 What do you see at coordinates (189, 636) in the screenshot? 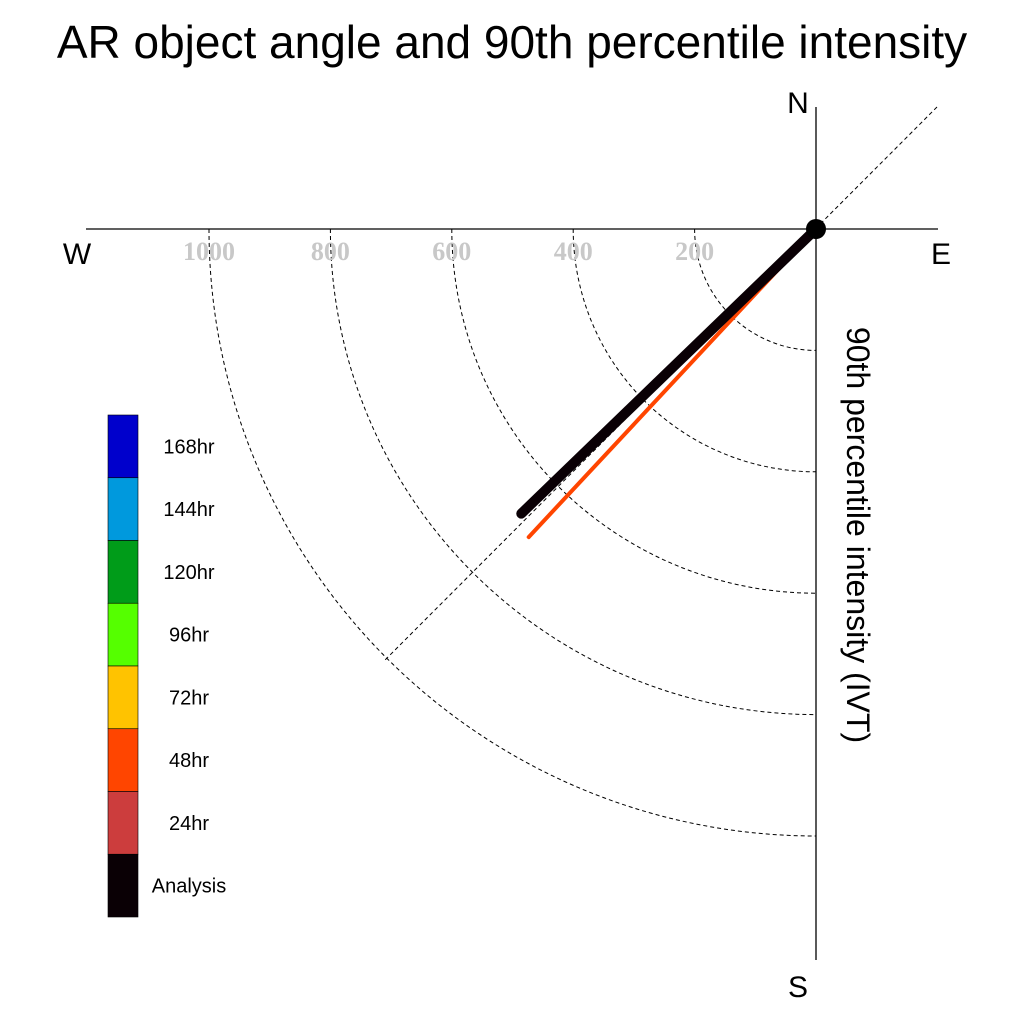
I see `legend-label-96hr: 96hr` at bounding box center [189, 636].